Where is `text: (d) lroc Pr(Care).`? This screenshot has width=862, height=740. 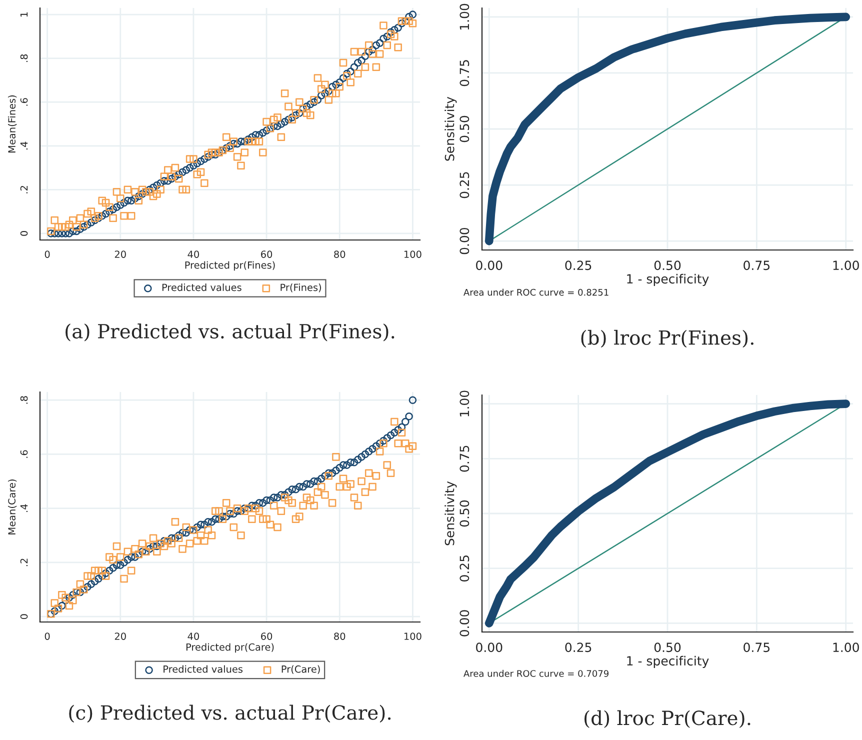 text: (d) lroc Pr(Care). is located at coordinates (667, 719).